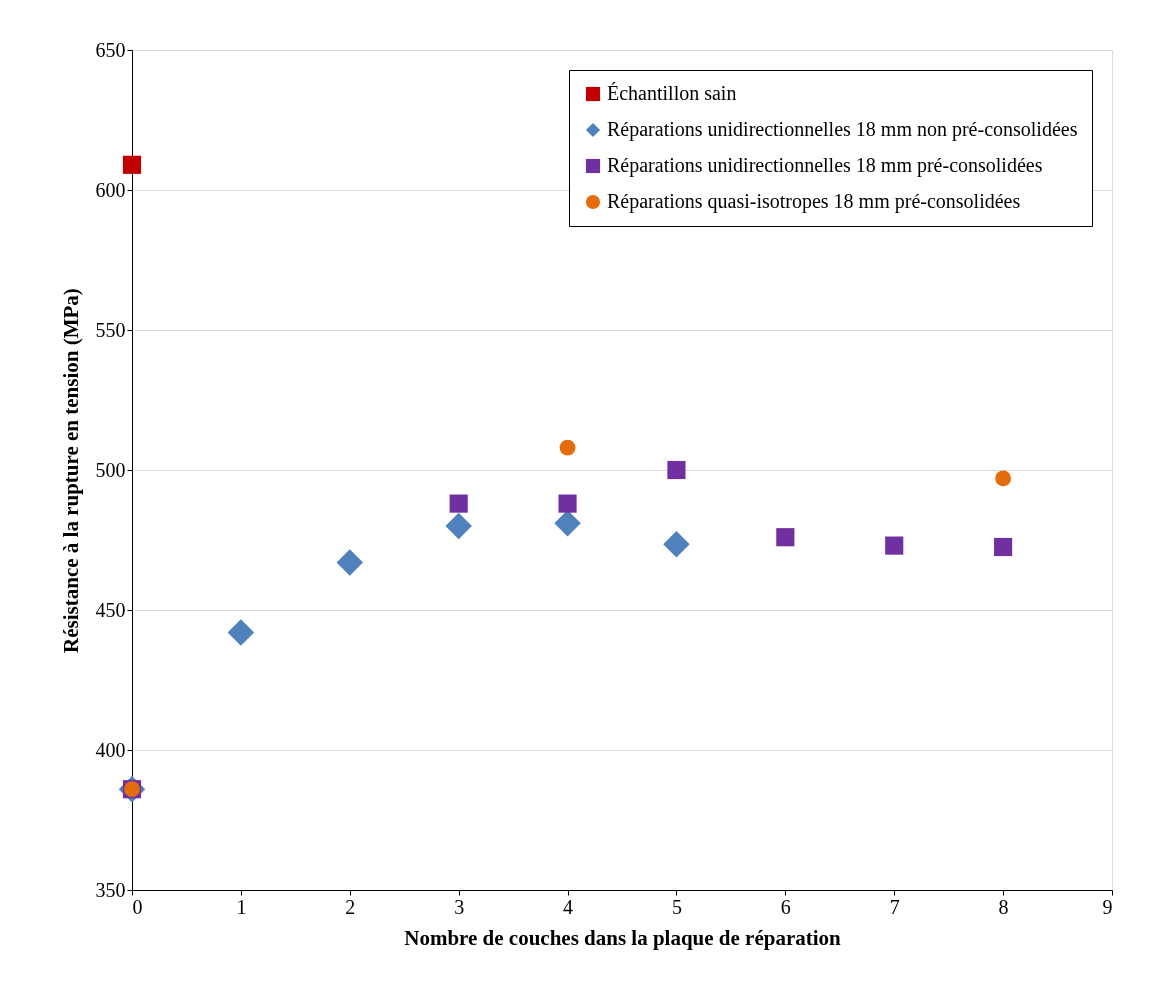 This screenshot has height=996, width=1149. Describe the element at coordinates (241, 906) in the screenshot. I see `x-tick-label: 1` at that location.